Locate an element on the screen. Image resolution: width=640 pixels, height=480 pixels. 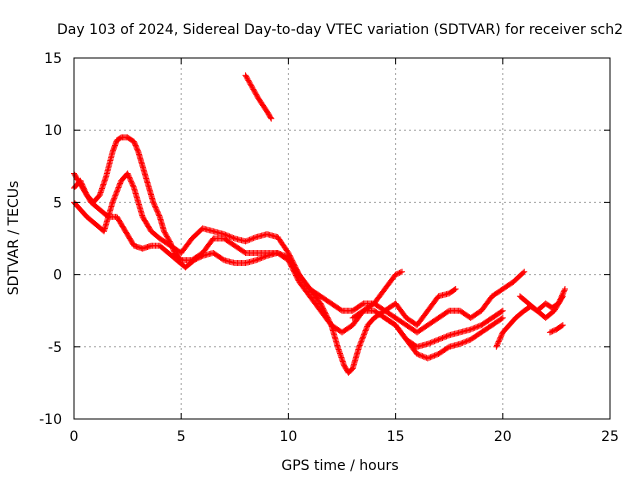
data-point is located at coordinates (496, 346).